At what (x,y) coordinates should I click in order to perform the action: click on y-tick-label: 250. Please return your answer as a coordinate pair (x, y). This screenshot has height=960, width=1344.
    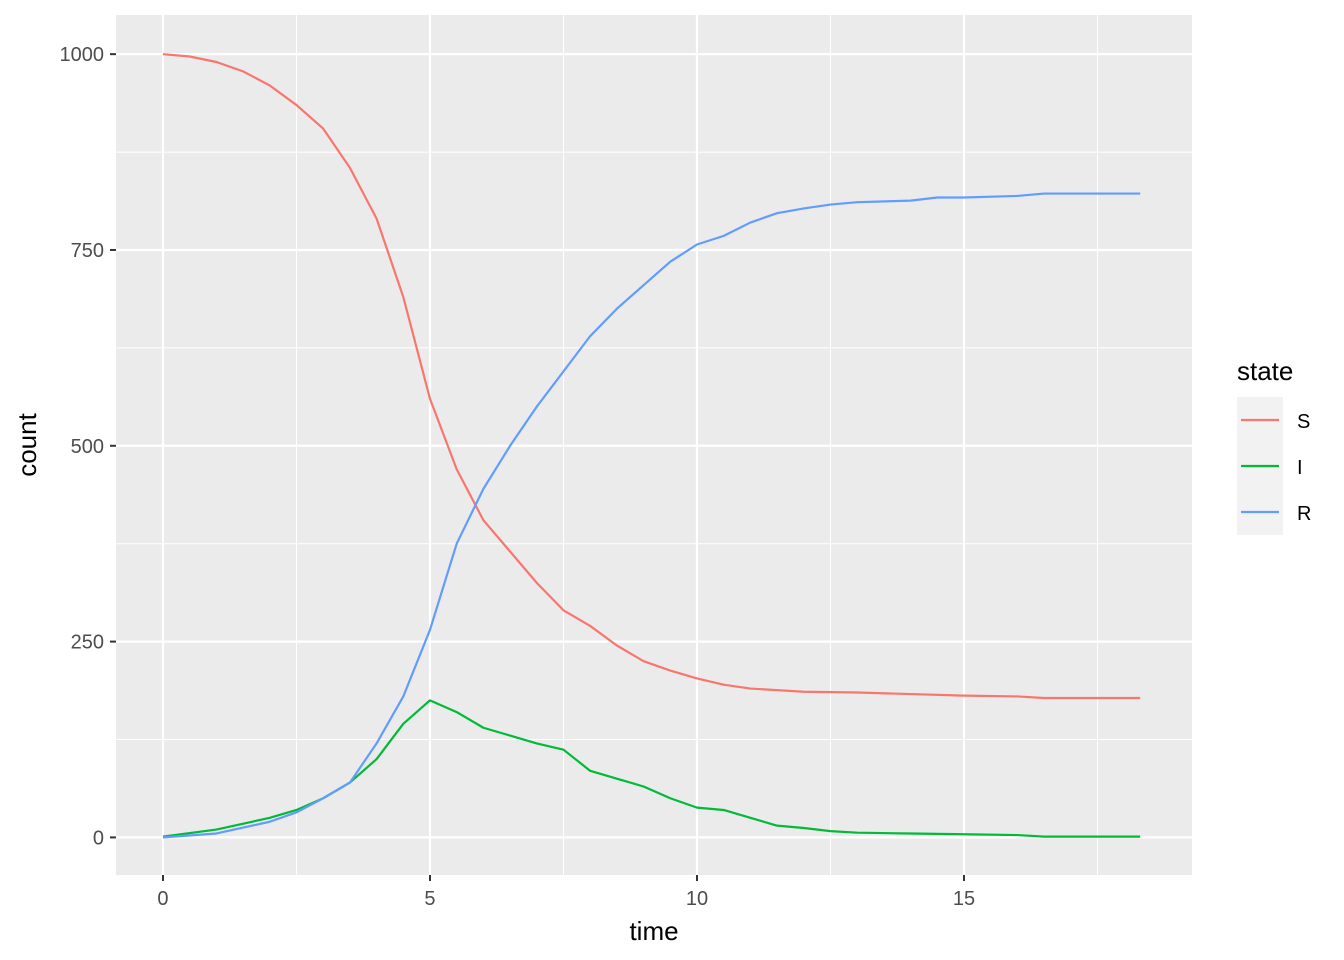
    Looking at the image, I should click on (87, 643).